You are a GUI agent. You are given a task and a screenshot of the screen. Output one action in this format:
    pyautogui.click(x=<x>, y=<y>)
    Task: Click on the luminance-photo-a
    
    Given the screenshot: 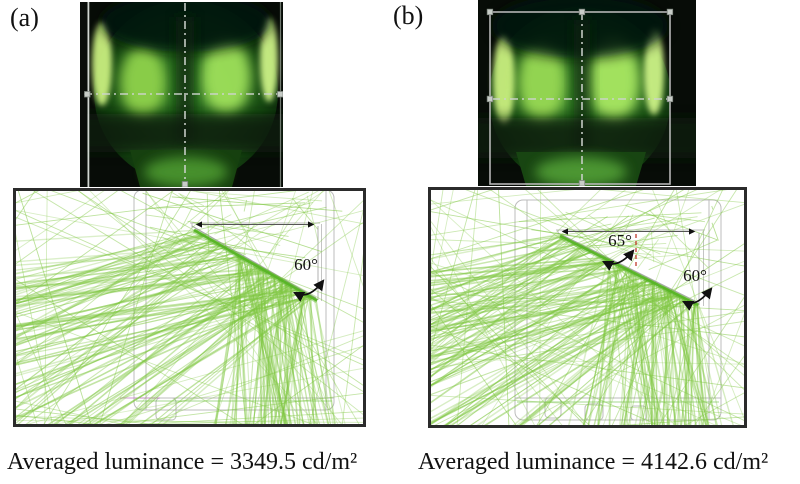 What is the action you would take?
    pyautogui.click(x=181, y=94)
    